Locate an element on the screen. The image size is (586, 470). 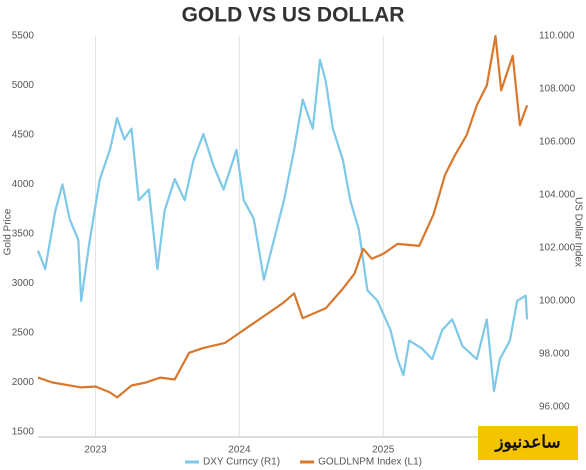
x-tick-label: 2025 is located at coordinates (383, 450).